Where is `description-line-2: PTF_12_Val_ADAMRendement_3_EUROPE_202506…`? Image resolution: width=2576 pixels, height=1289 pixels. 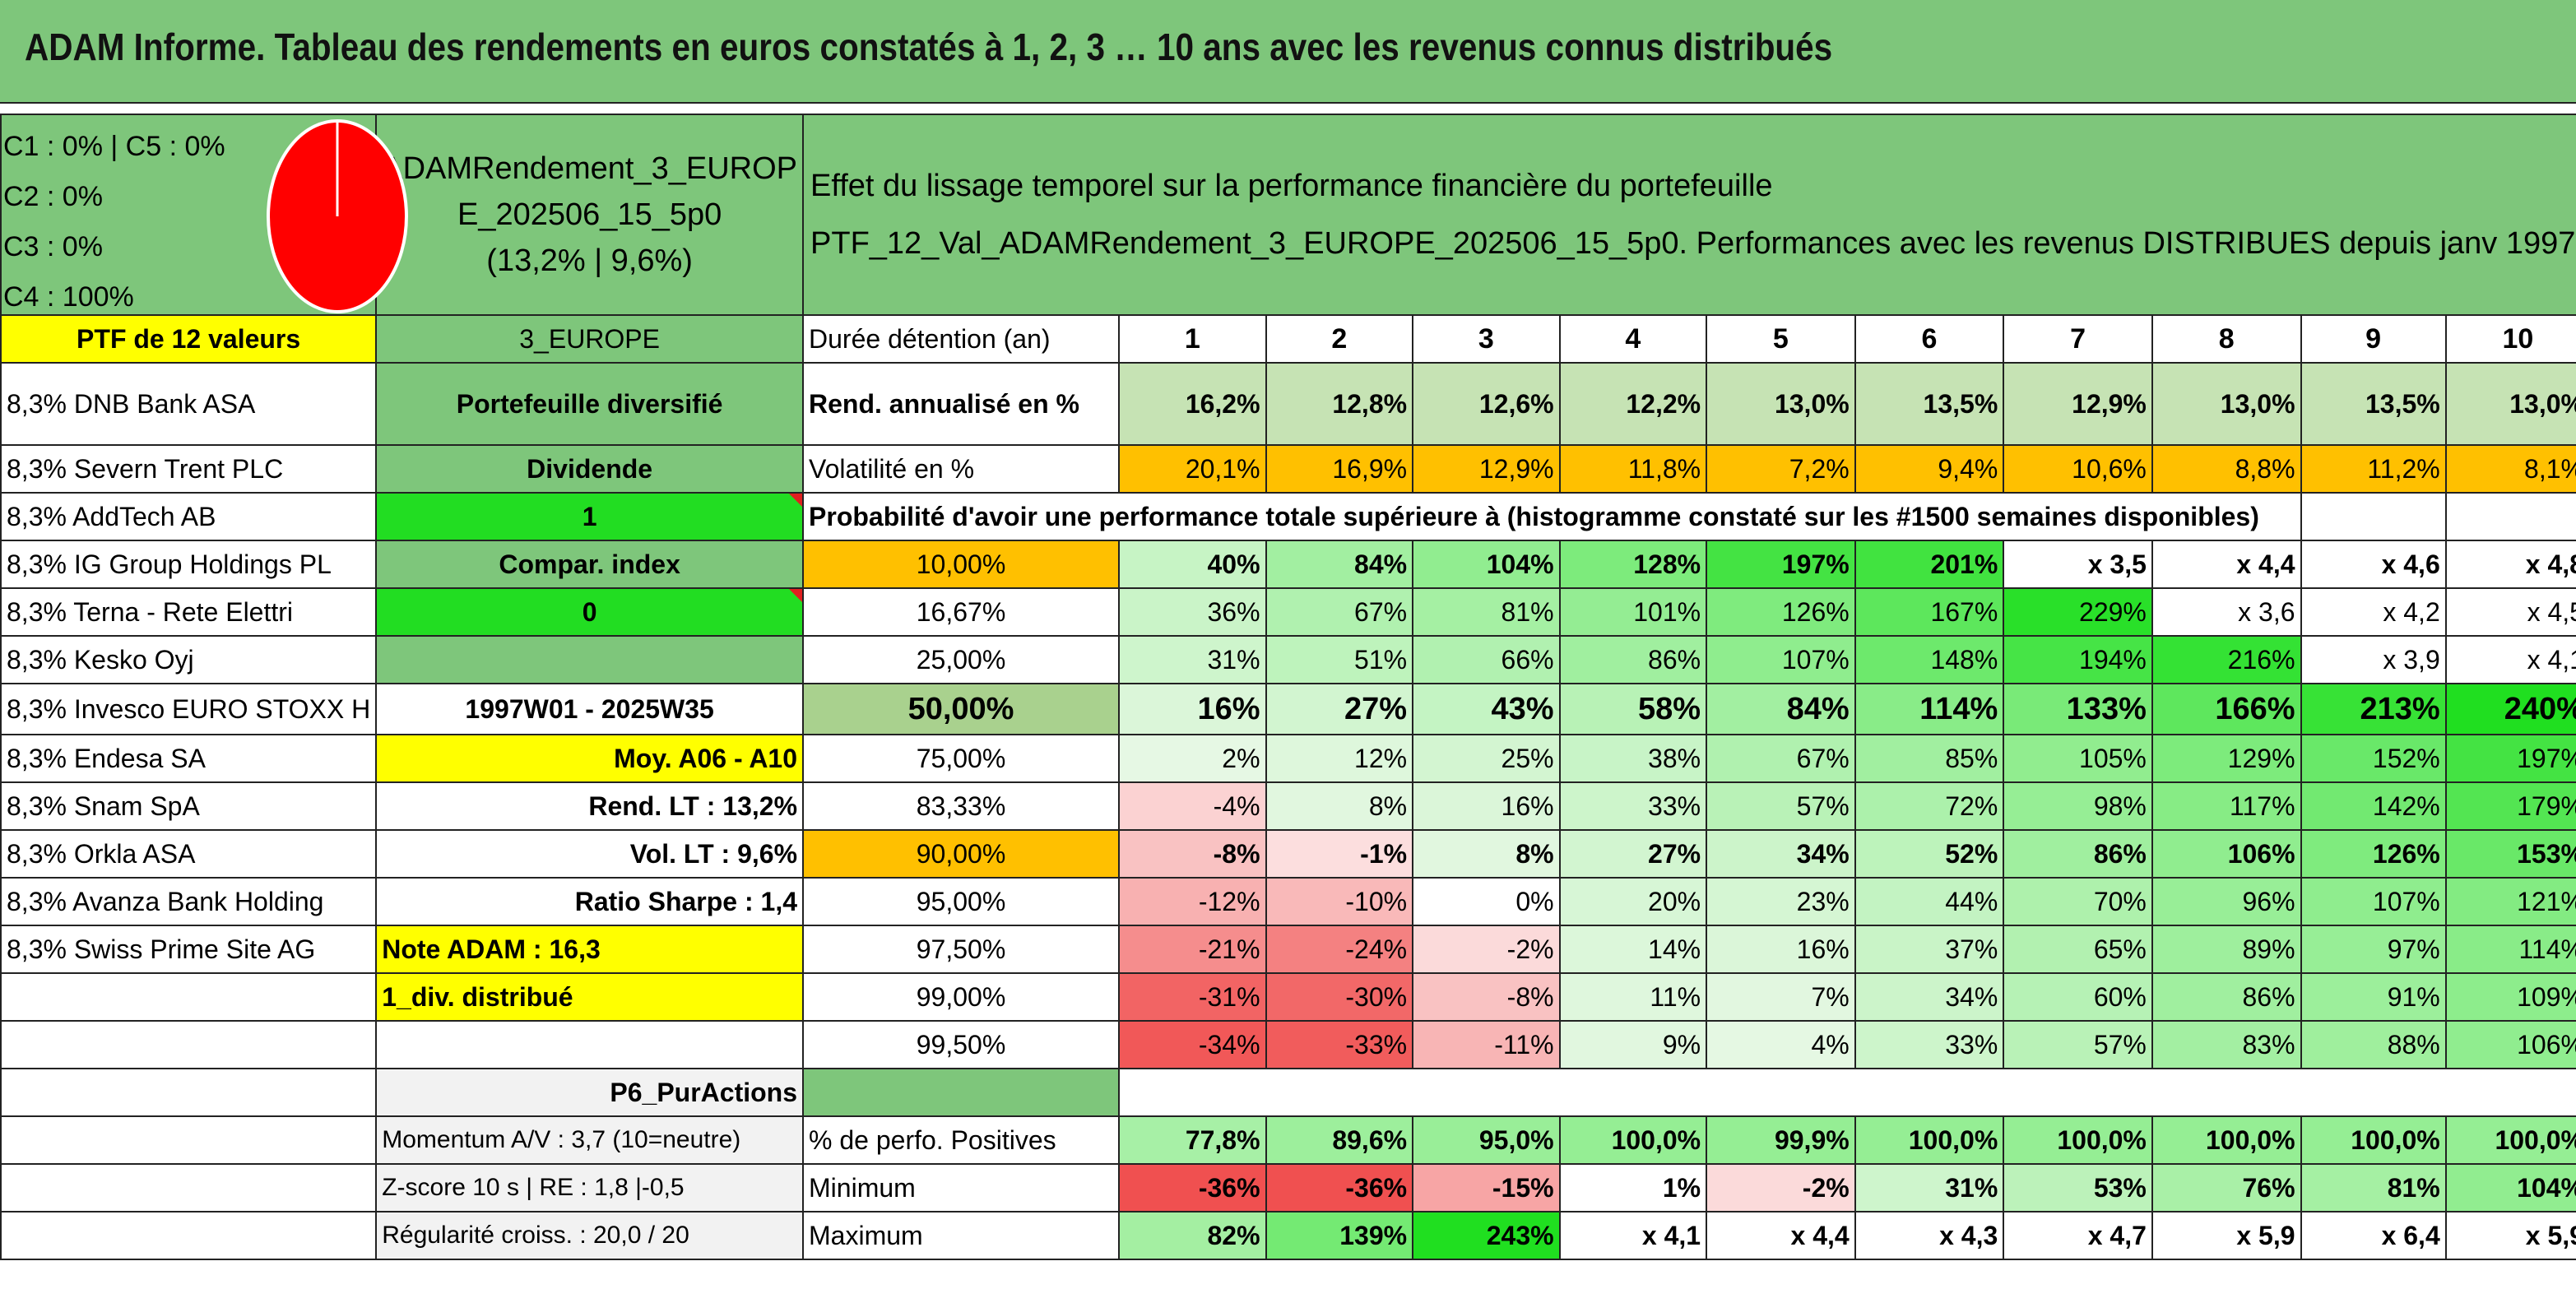
description-line-2: PTF_12_Val_ADAMRendement_3_EUROPE_202506… is located at coordinates (1693, 243).